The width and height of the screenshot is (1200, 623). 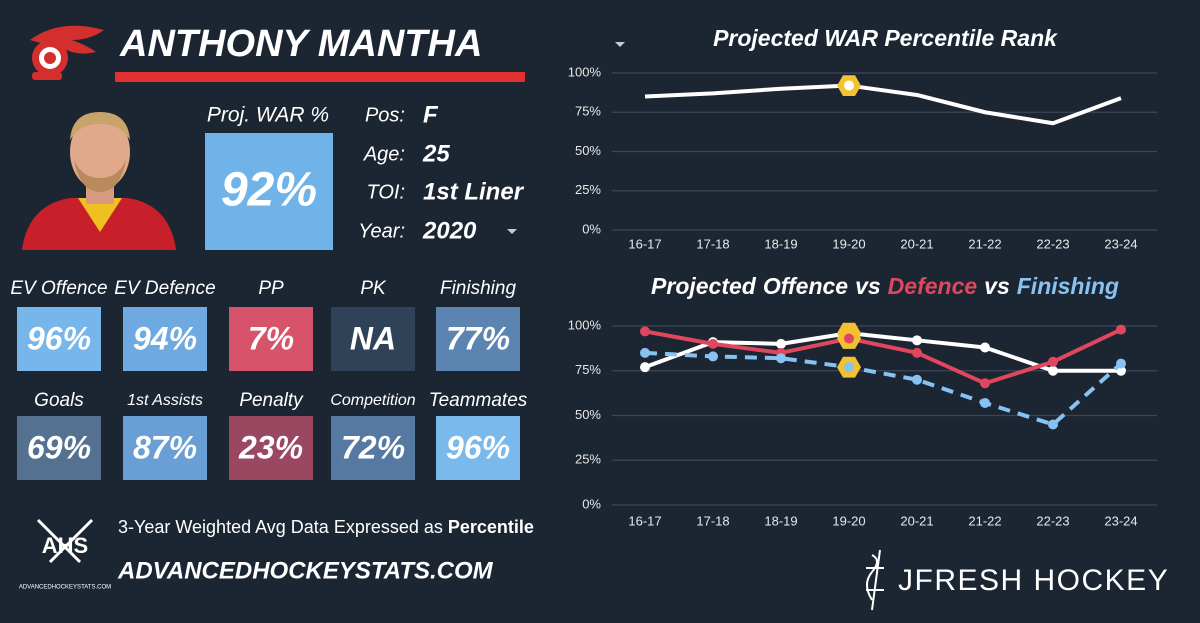 I want to click on x-tick-label: 23-24, so click(x=1120, y=520).